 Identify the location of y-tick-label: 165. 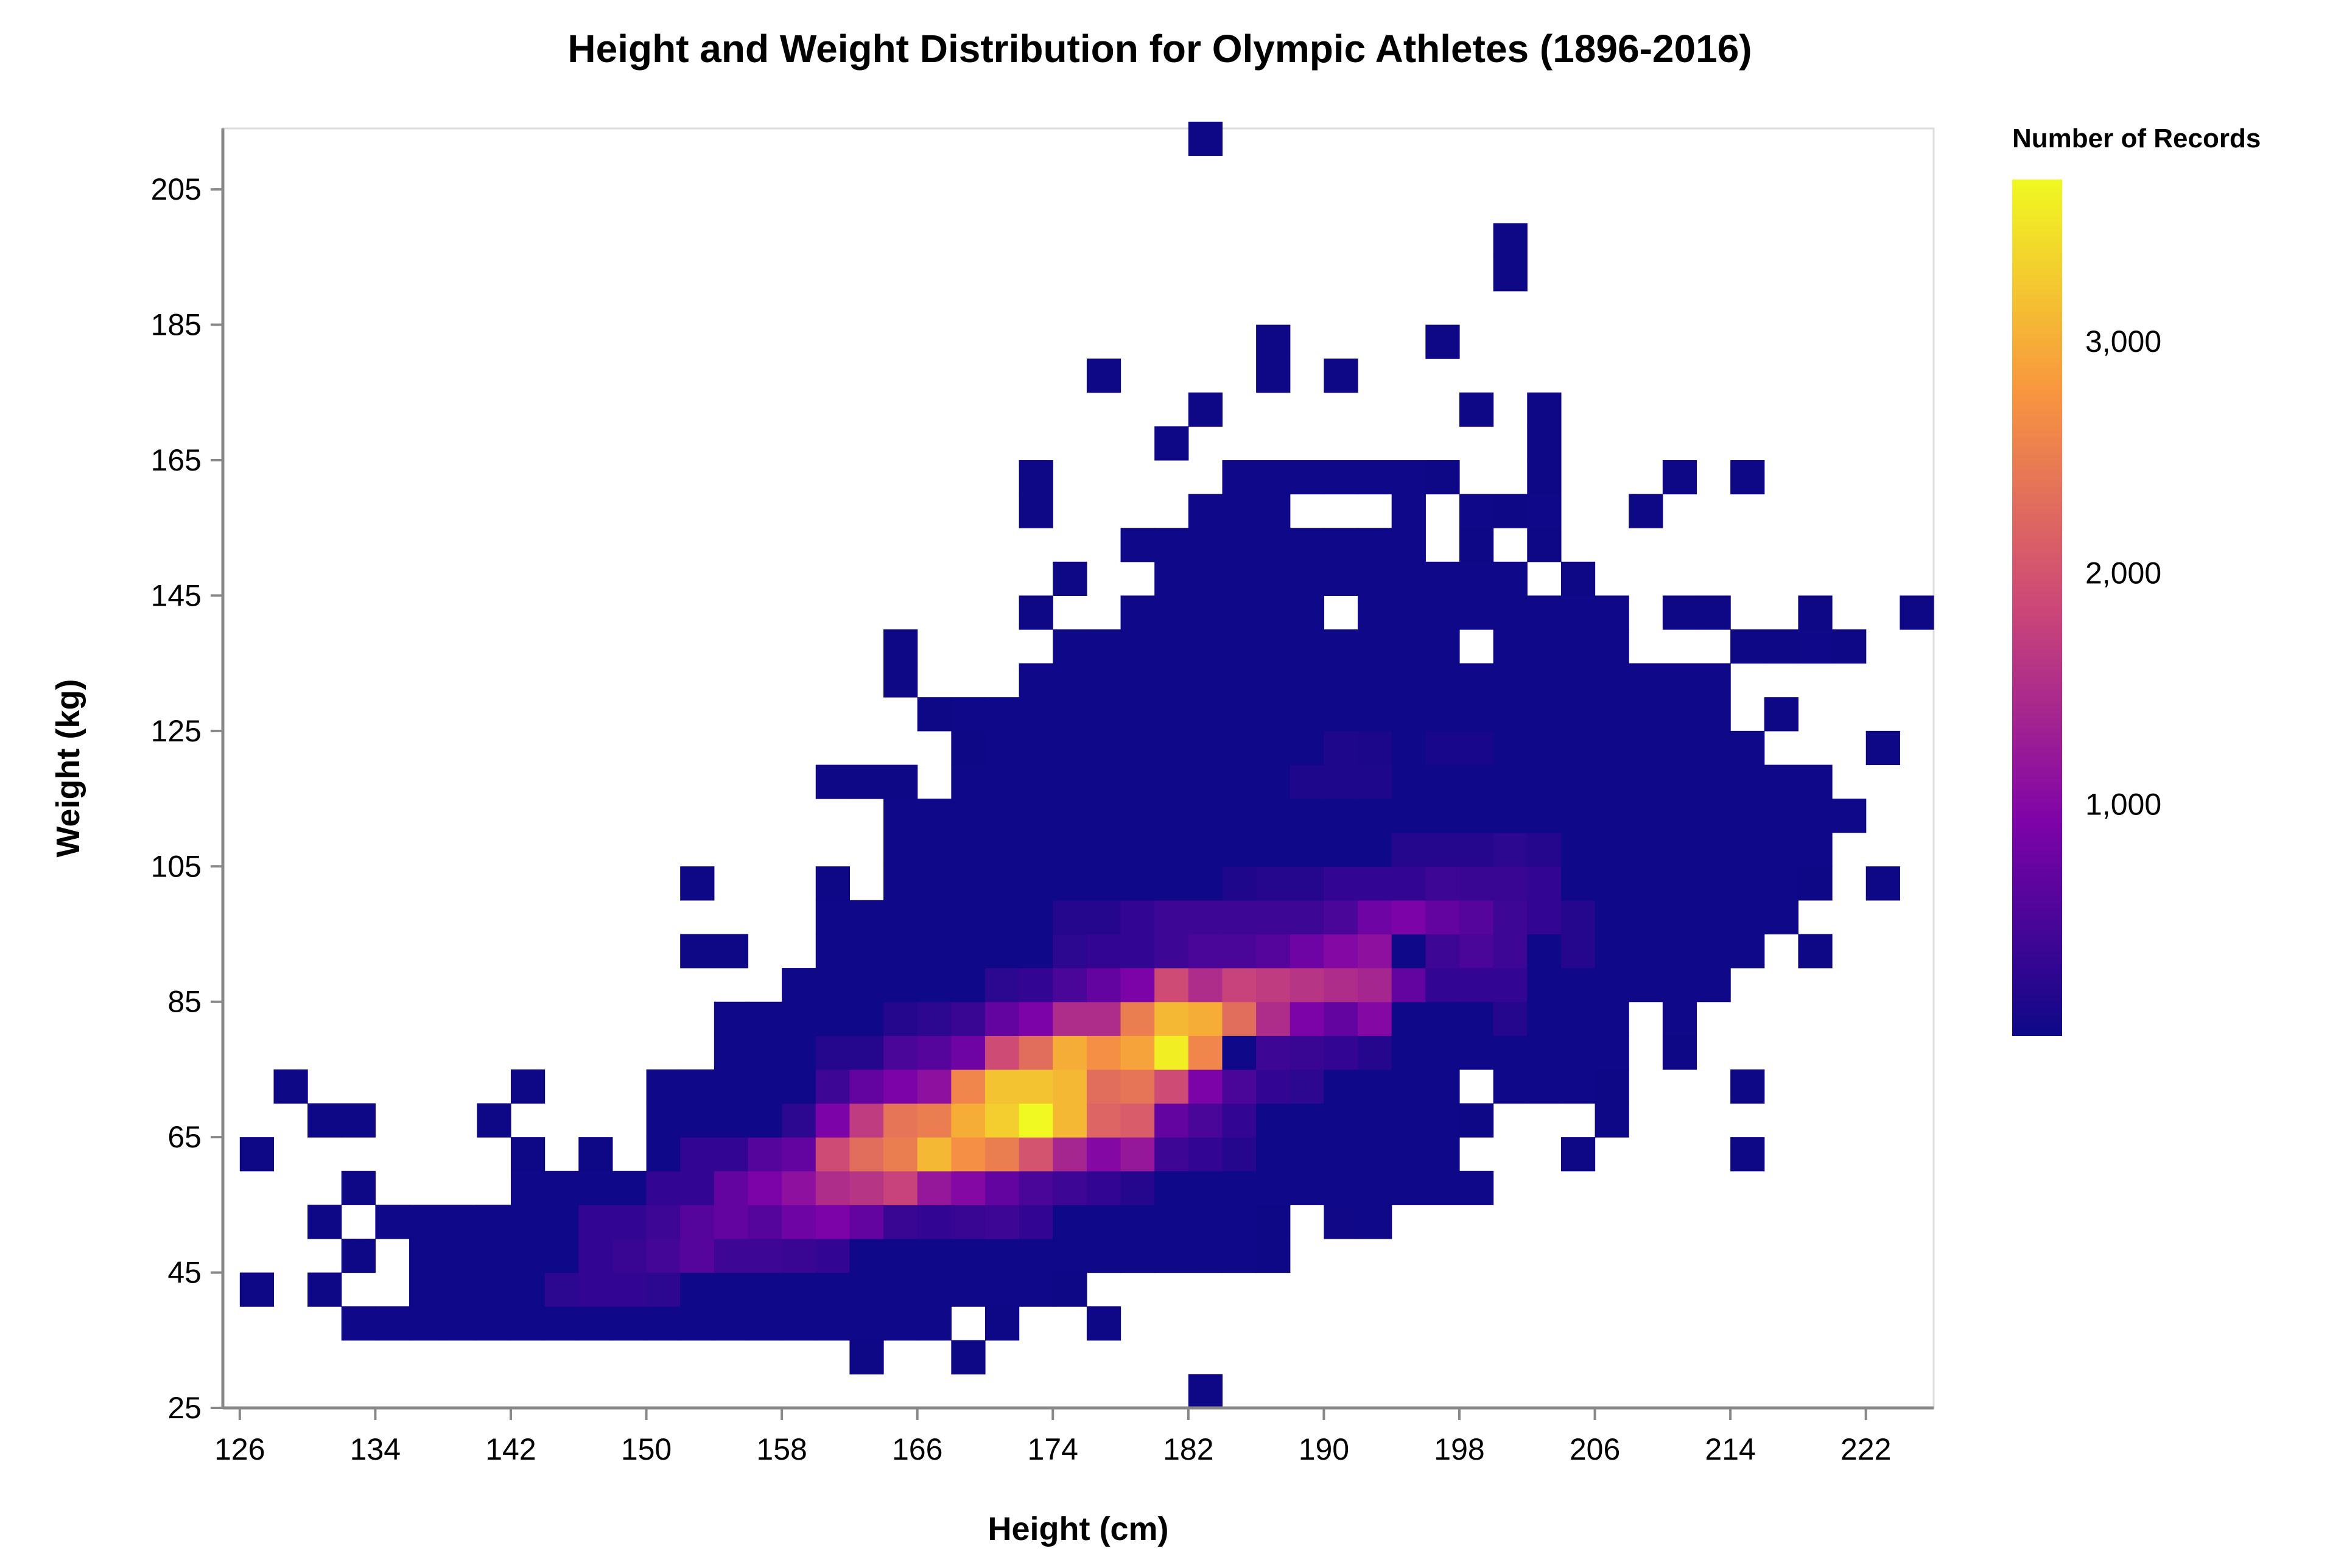
(176, 460).